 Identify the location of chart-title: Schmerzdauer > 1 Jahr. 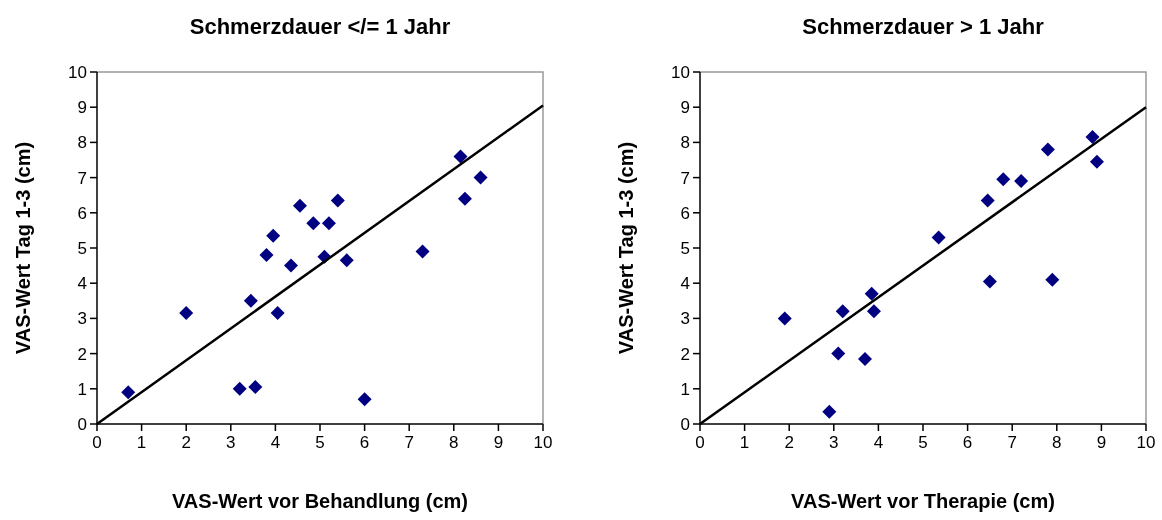
(923, 26).